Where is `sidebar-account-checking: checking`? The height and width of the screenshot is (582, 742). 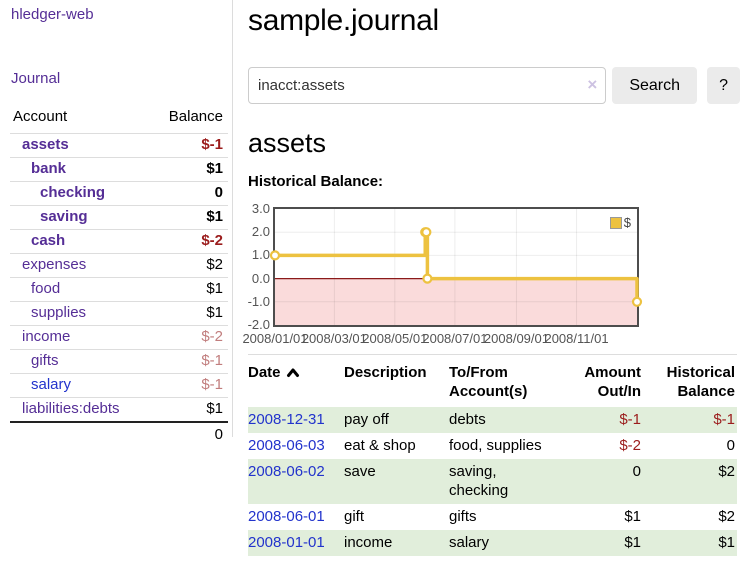 sidebar-account-checking: checking is located at coordinates (73, 192).